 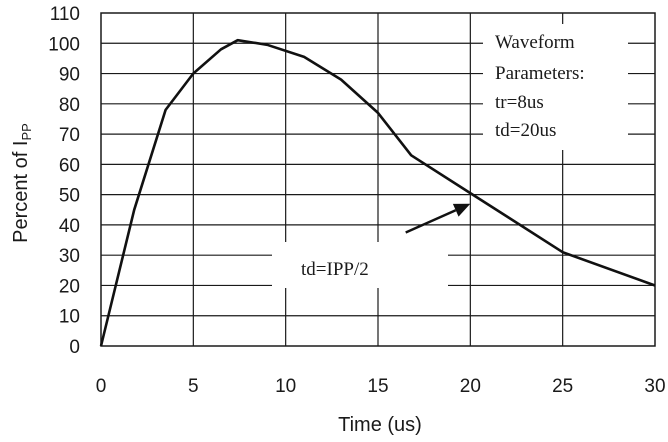 I want to click on x-tick-label: 5, so click(x=193, y=386).